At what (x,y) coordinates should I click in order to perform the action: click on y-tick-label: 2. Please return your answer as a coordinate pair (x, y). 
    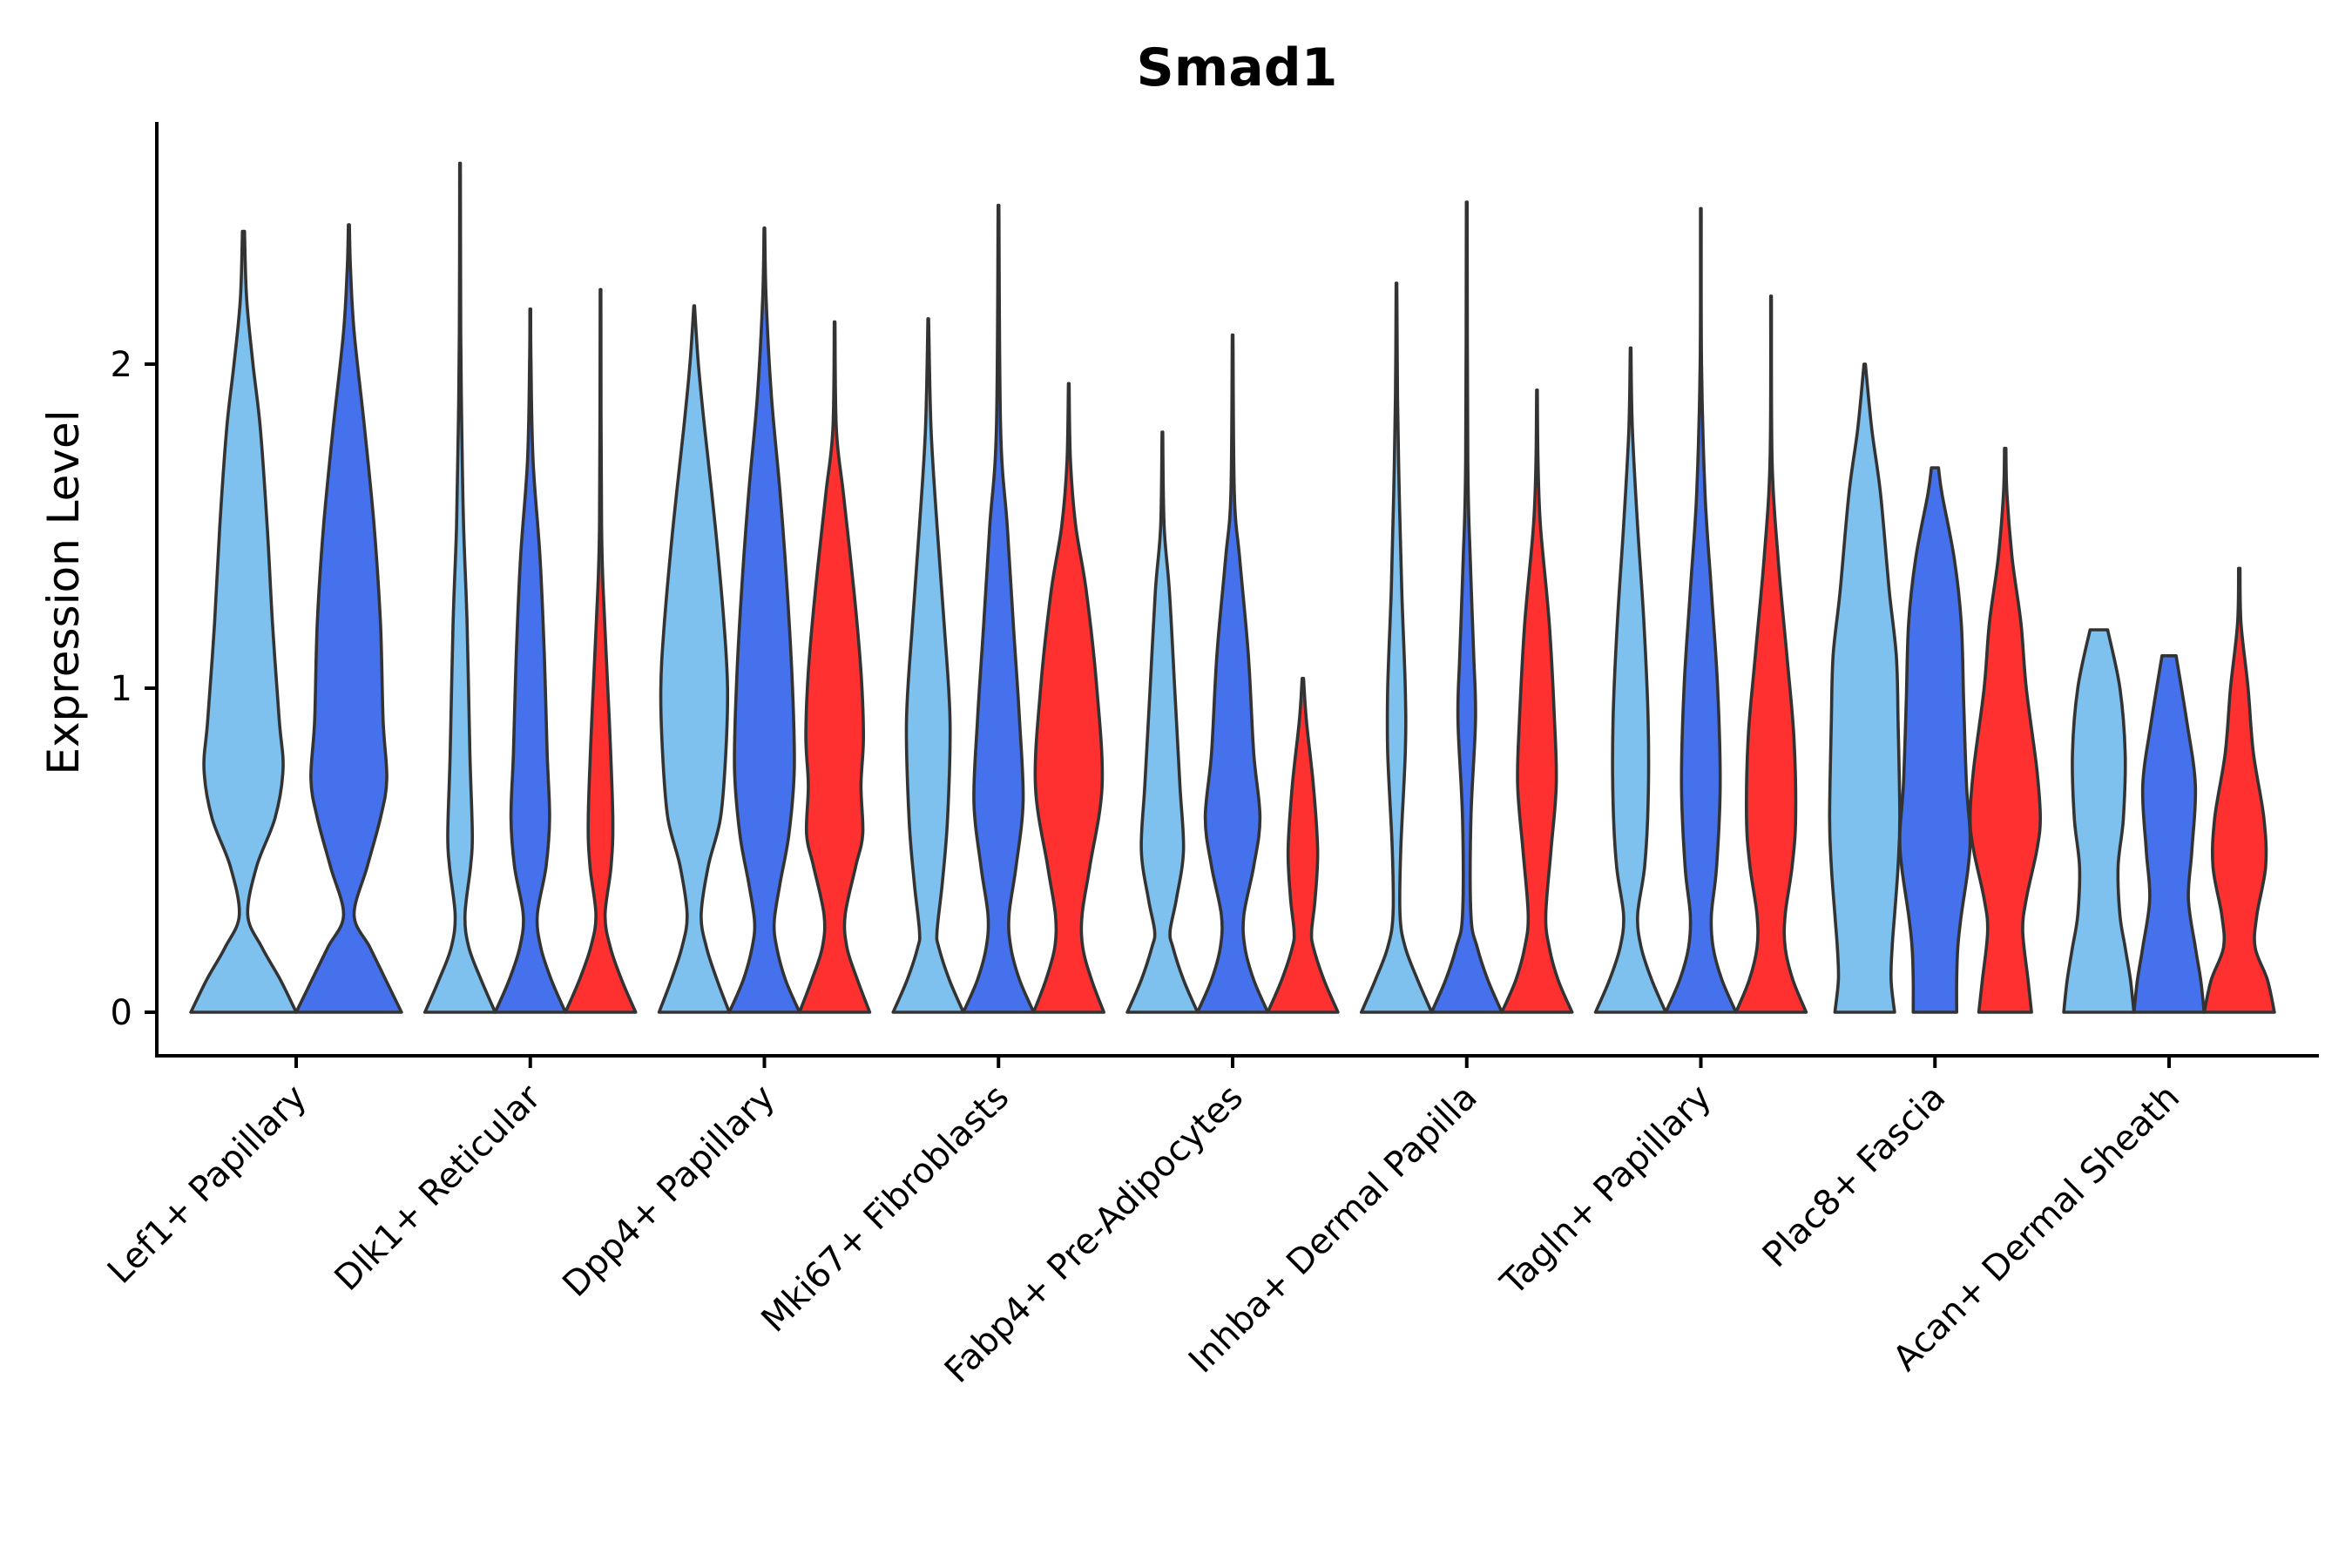
    Looking at the image, I should click on (121, 365).